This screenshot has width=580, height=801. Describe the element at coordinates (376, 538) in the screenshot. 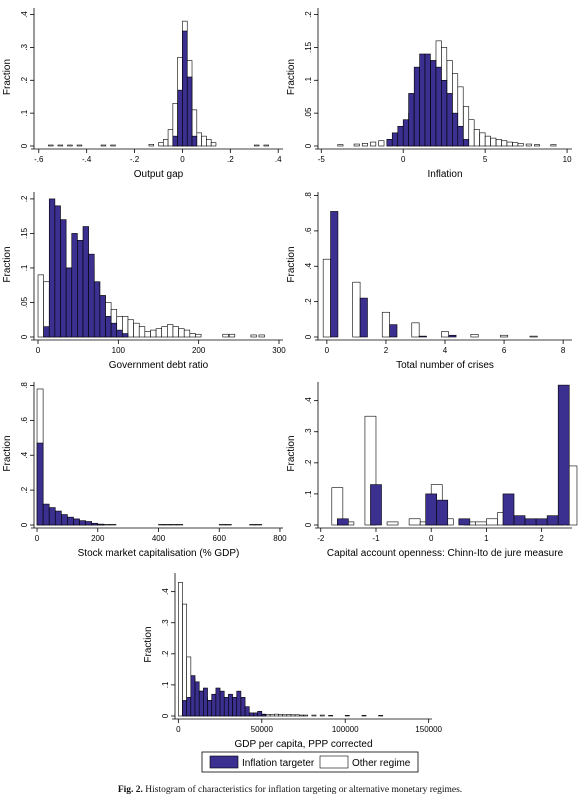

I see `x-tick-label: -1` at that location.